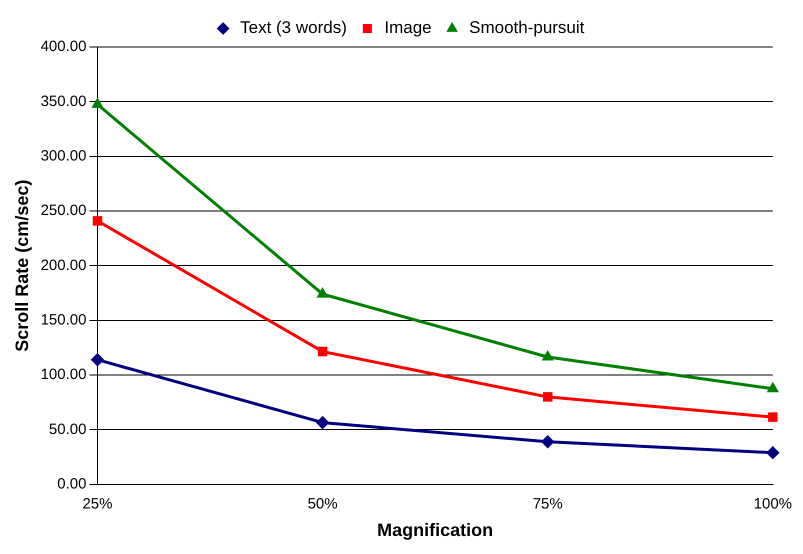 This screenshot has height=554, width=803. I want to click on y-tick-label: 100.00, so click(63, 375).